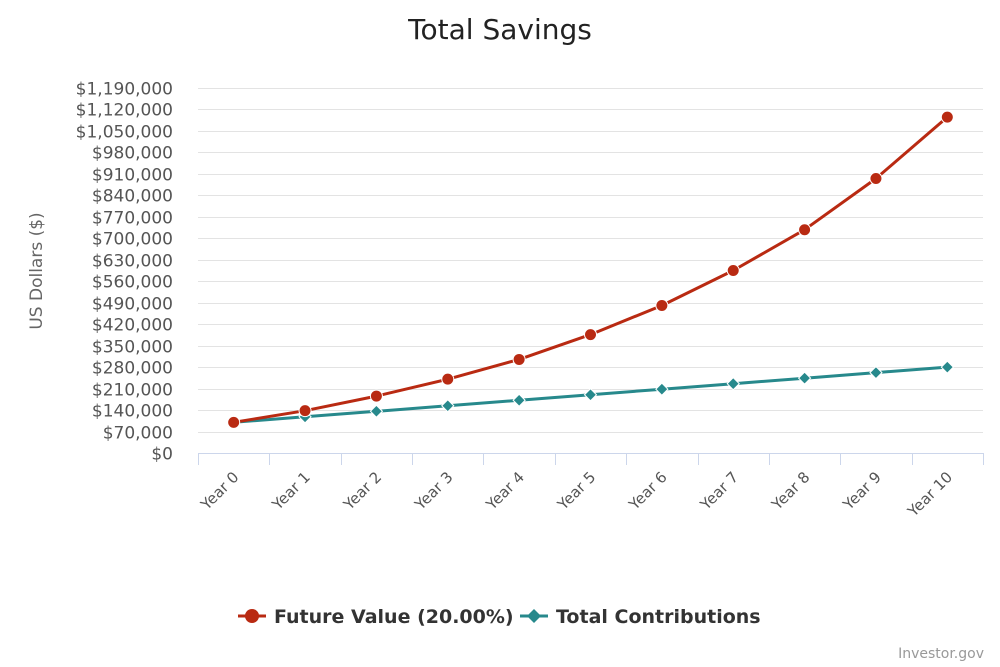 This screenshot has width=1000, height=667. What do you see at coordinates (132, 348) in the screenshot?
I see `y-tick-label: $350,000` at bounding box center [132, 348].